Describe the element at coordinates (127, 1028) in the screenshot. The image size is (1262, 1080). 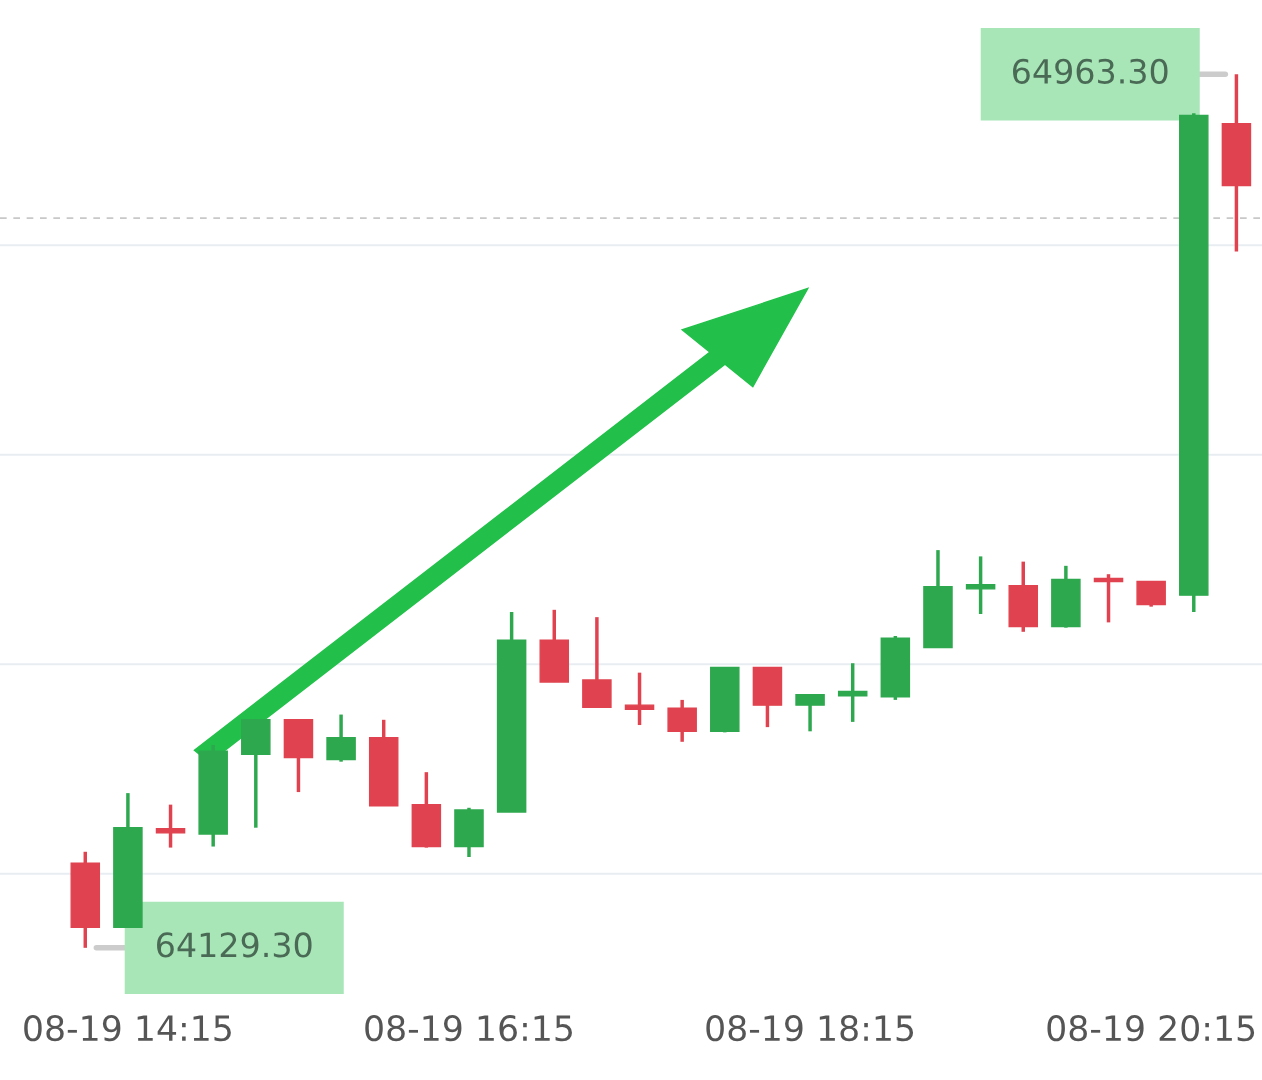
I see `x-tick-label: 08-19 14:15` at that location.